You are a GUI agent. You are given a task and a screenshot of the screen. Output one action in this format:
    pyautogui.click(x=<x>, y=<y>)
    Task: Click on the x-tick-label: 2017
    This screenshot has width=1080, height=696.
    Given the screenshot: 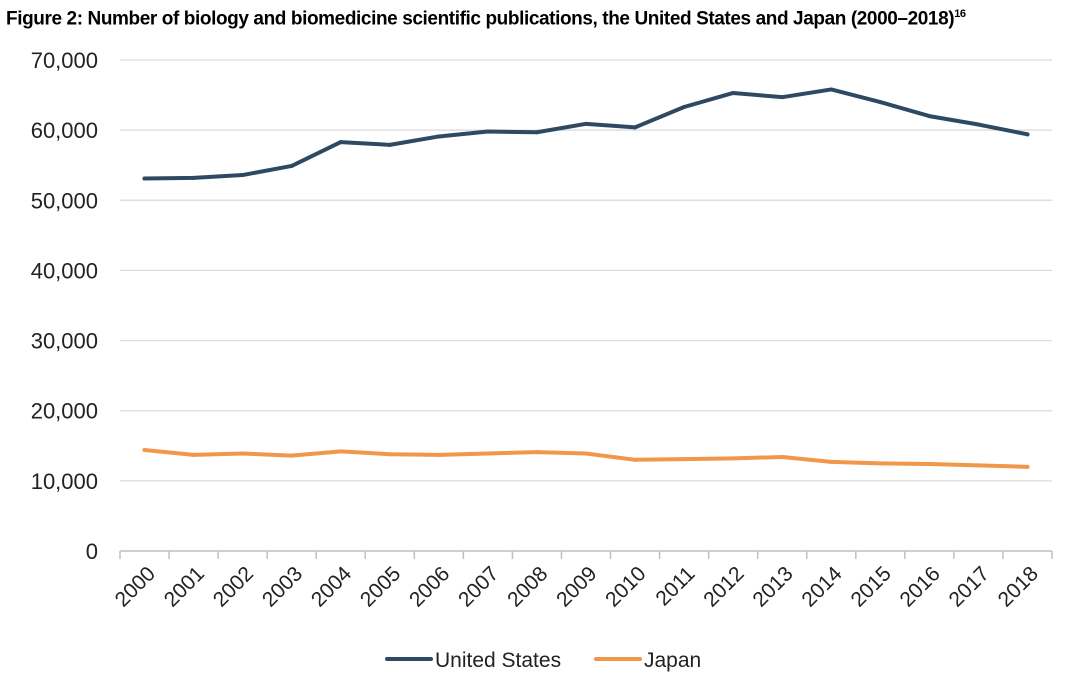 What is the action you would take?
    pyautogui.click(x=969, y=586)
    